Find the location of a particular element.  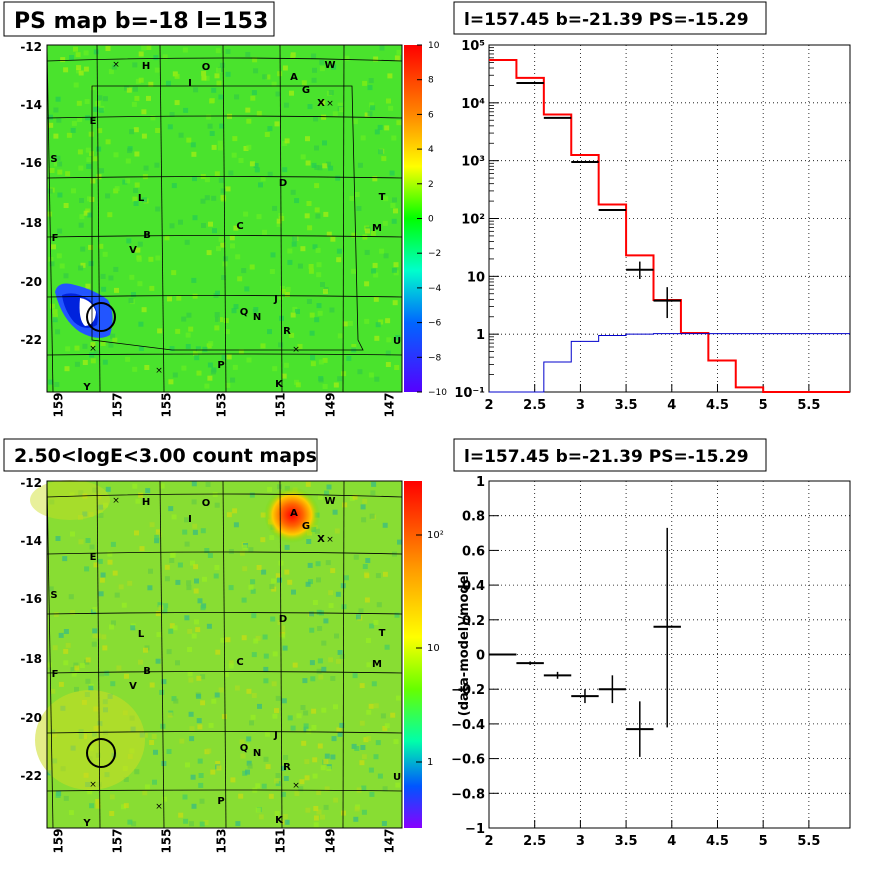

residual-y-tick-label: −1 is located at coordinates (475, 829).